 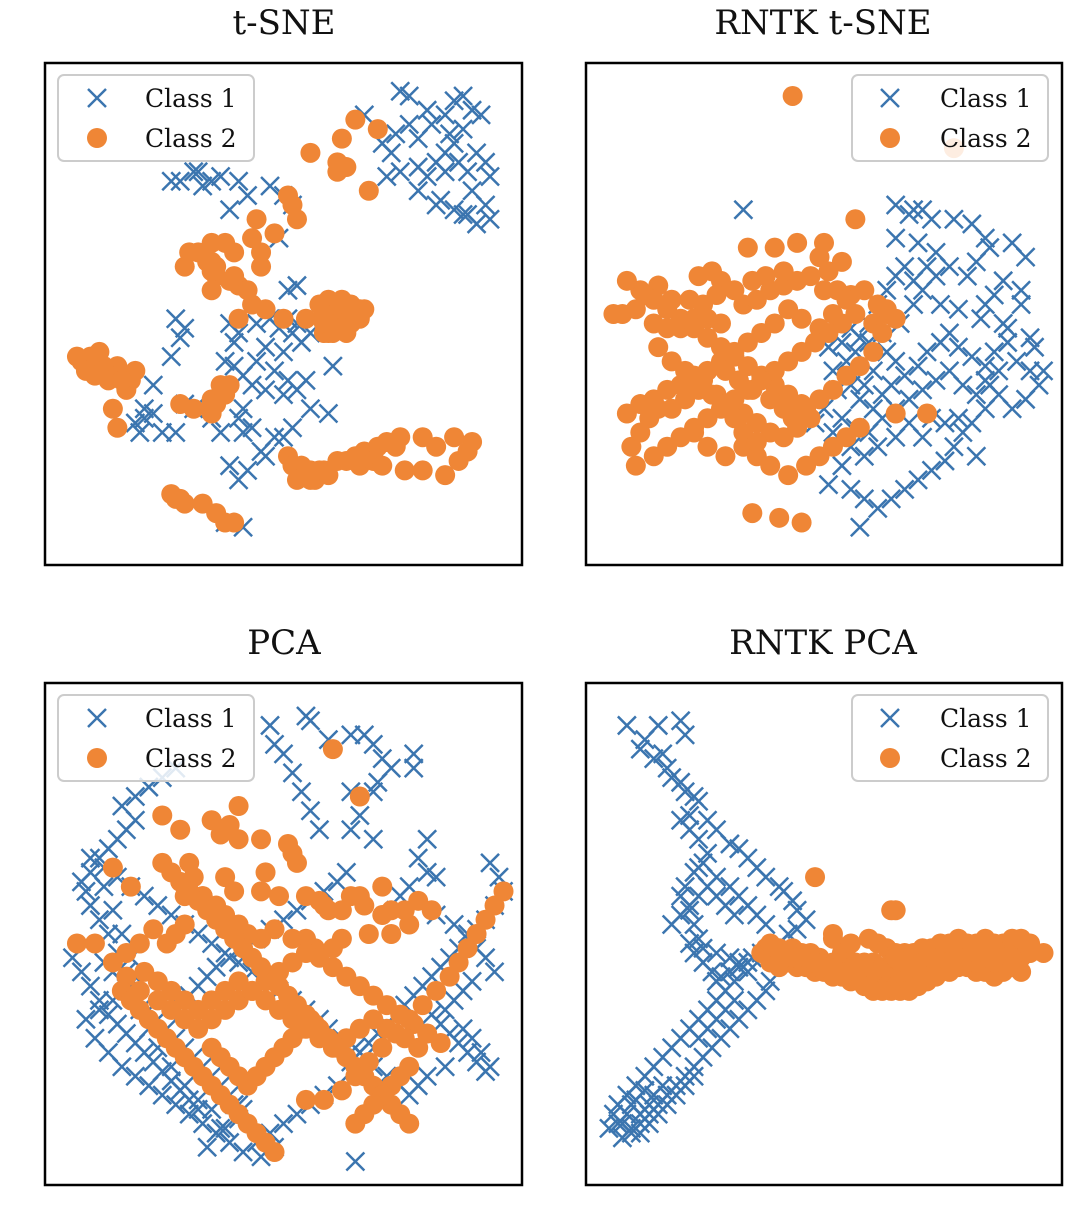 I want to click on legend-class2-label: Class 2, so click(x=986, y=138).